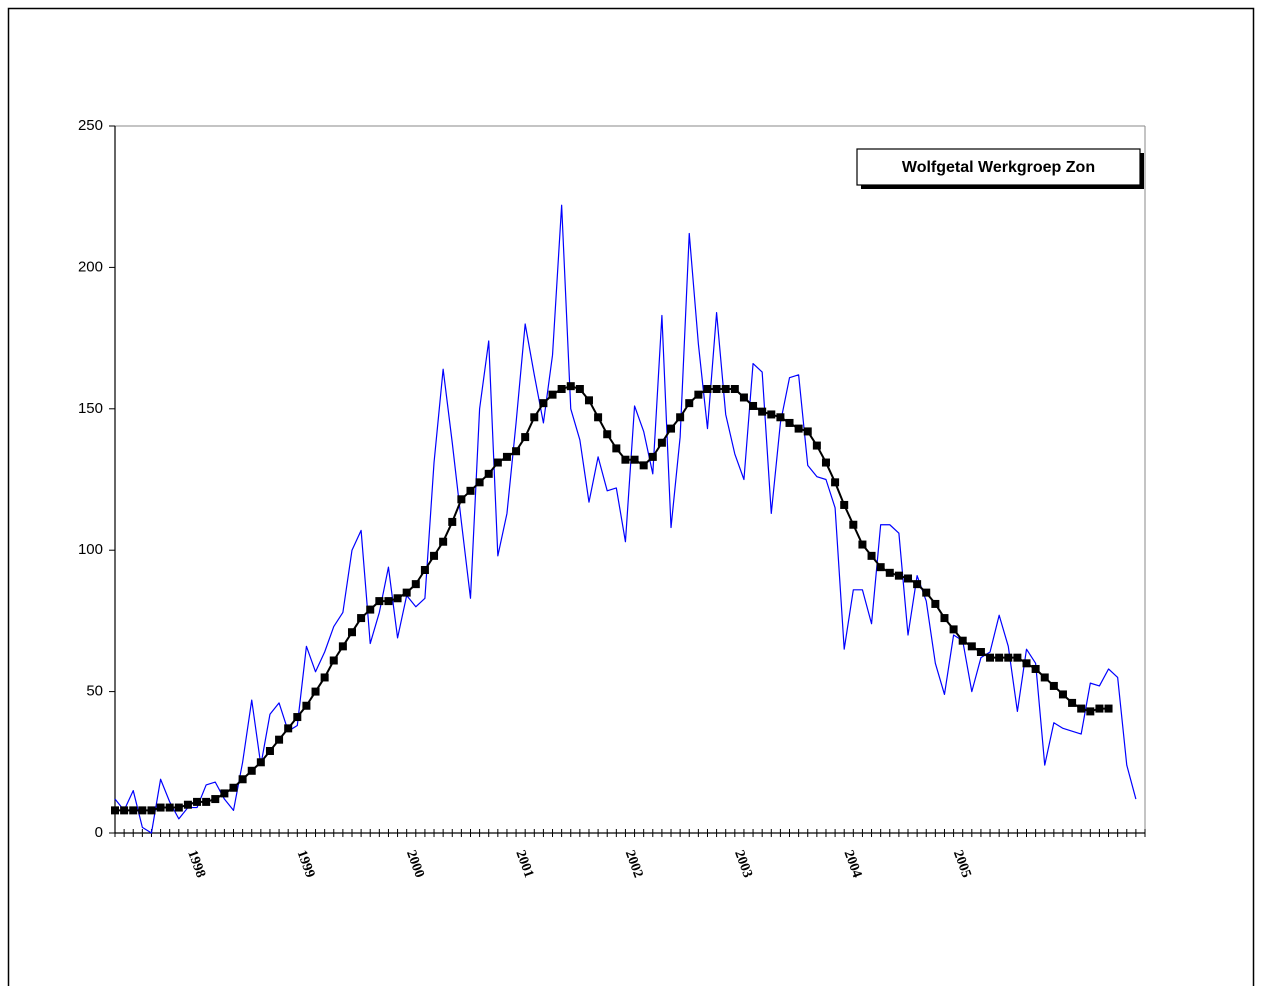  I want to click on x-tick-label: 2004, so click(853, 863).